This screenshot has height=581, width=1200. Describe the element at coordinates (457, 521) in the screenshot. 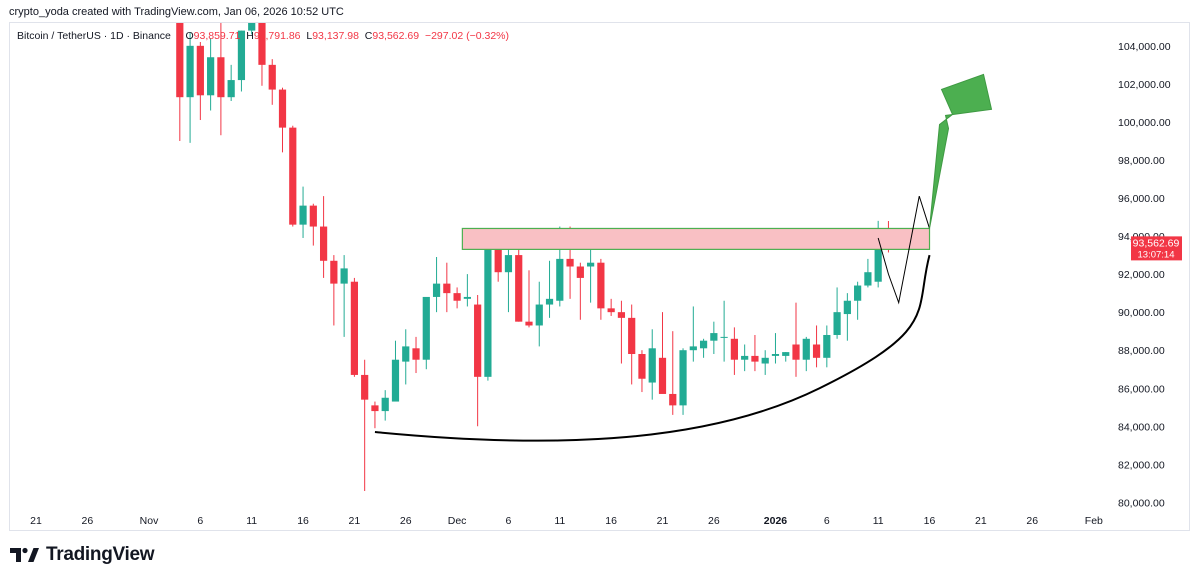

I see `x-tick-label: Dec` at that location.